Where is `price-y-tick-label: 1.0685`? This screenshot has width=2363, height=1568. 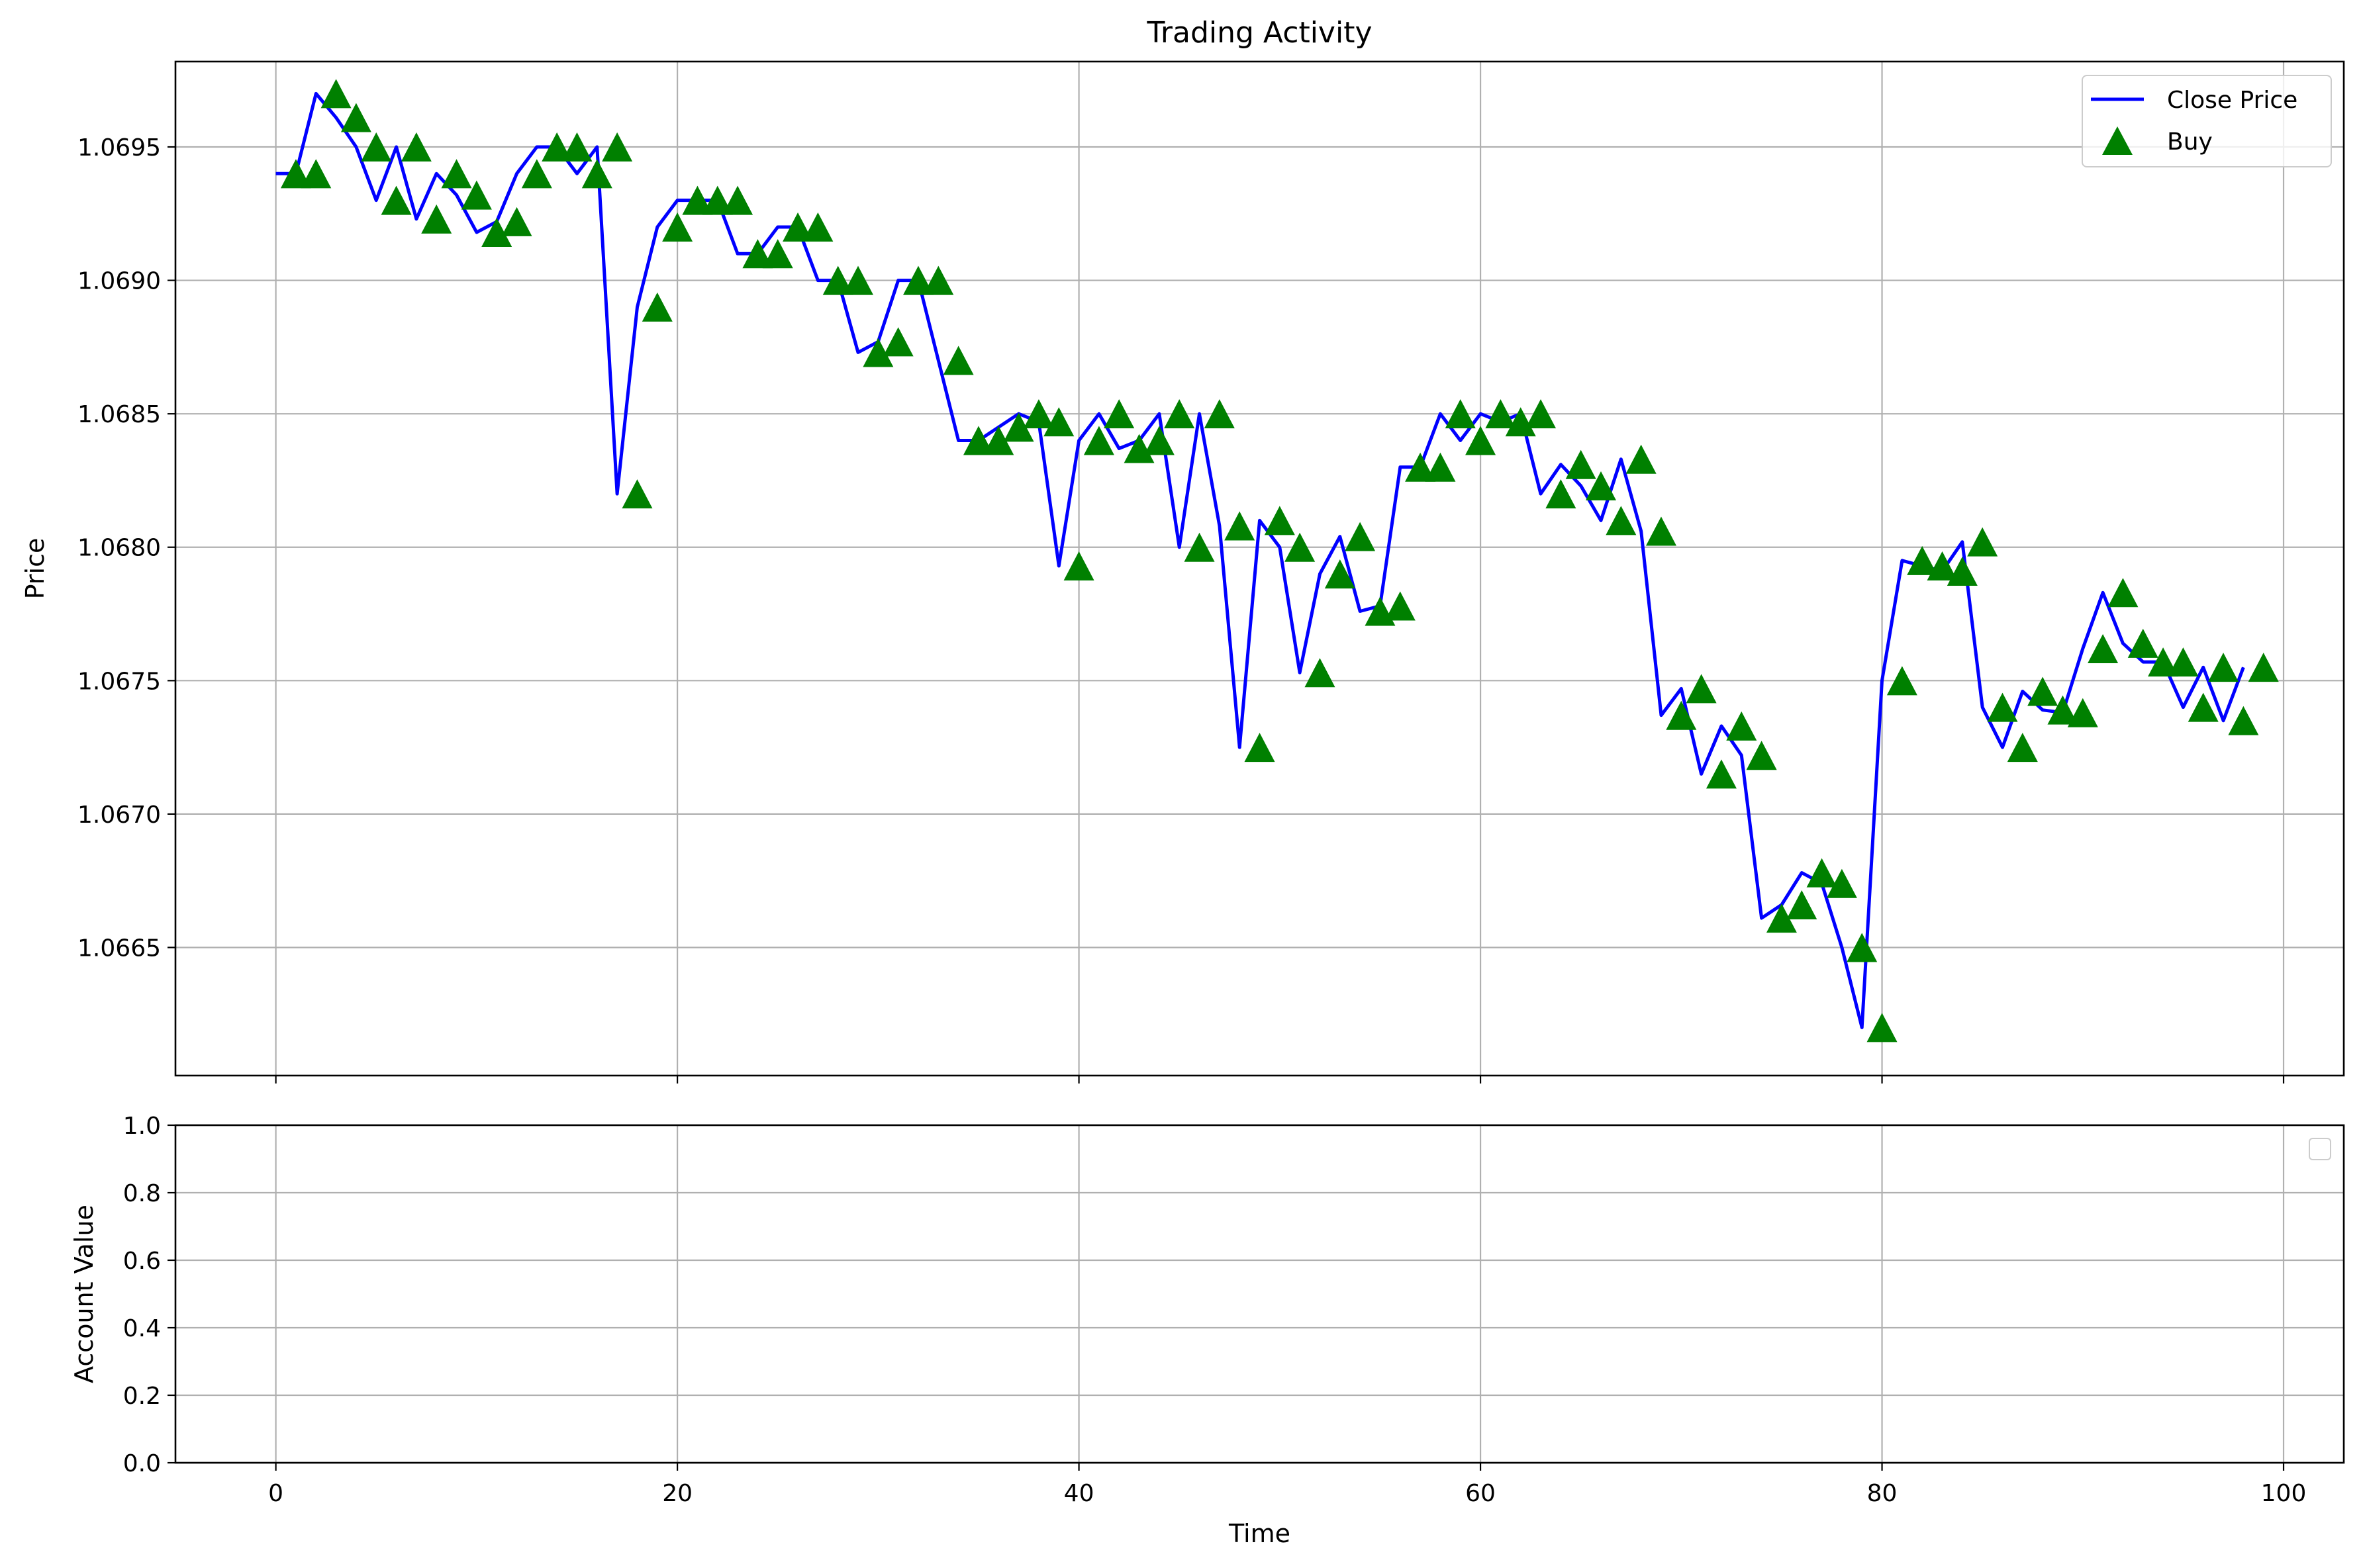 price-y-tick-label: 1.0685 is located at coordinates (119, 414).